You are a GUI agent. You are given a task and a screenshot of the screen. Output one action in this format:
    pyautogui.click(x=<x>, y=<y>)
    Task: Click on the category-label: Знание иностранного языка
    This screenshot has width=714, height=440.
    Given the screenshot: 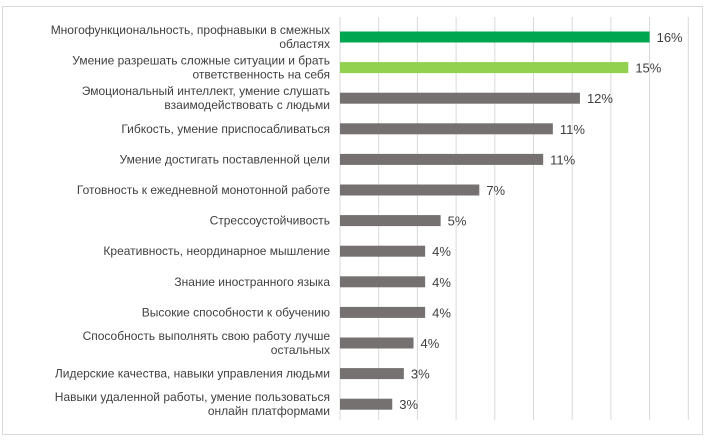 What is the action you would take?
    pyautogui.click(x=252, y=282)
    